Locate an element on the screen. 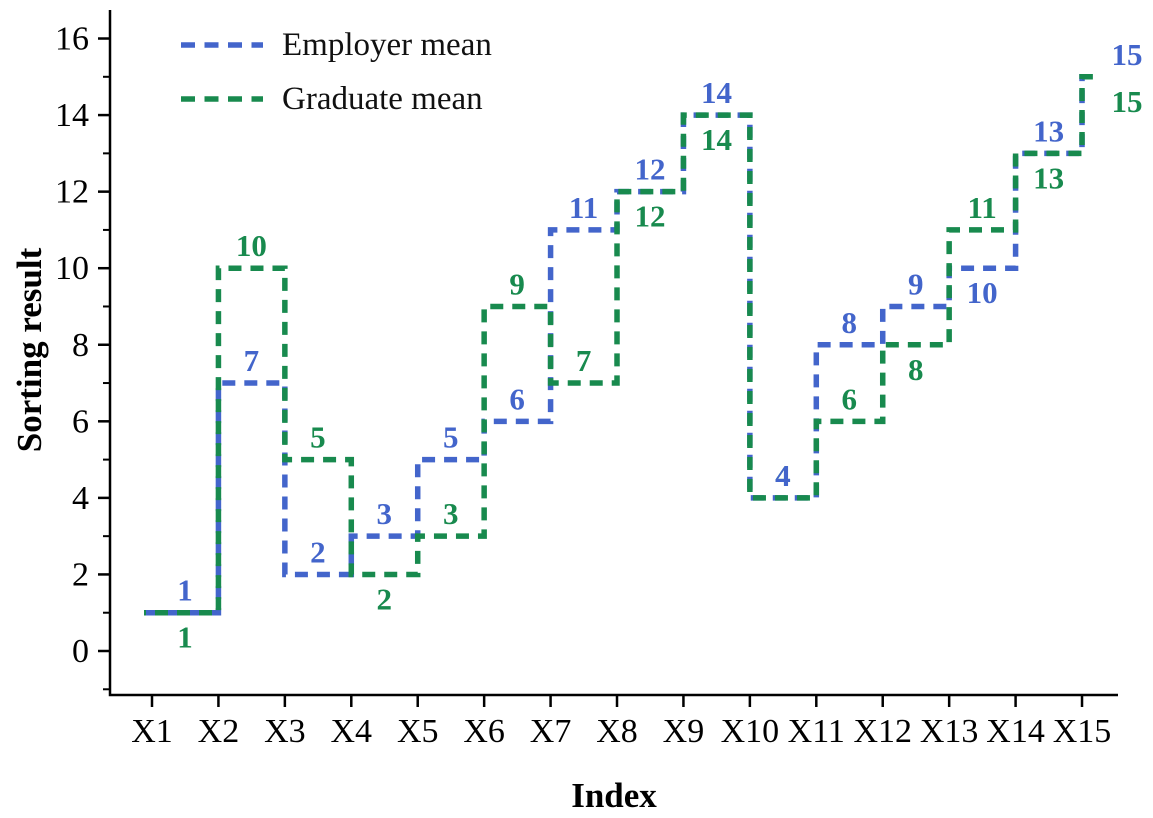 The image size is (1153, 818). y-tick-label: 4 is located at coordinates (80, 498).